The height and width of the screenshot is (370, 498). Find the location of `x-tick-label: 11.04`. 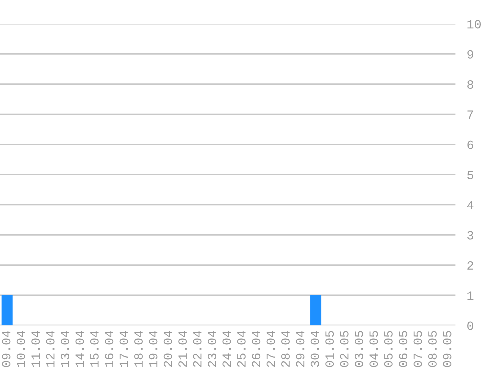

x-tick-label: 11.04 is located at coordinates (36, 349).